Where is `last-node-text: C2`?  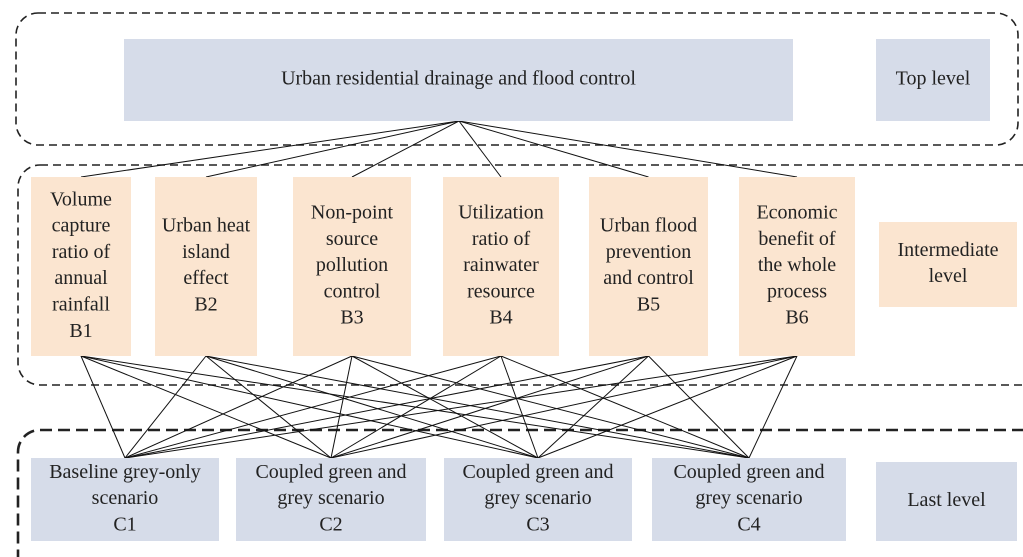 last-node-text: C2 is located at coordinates (330, 524).